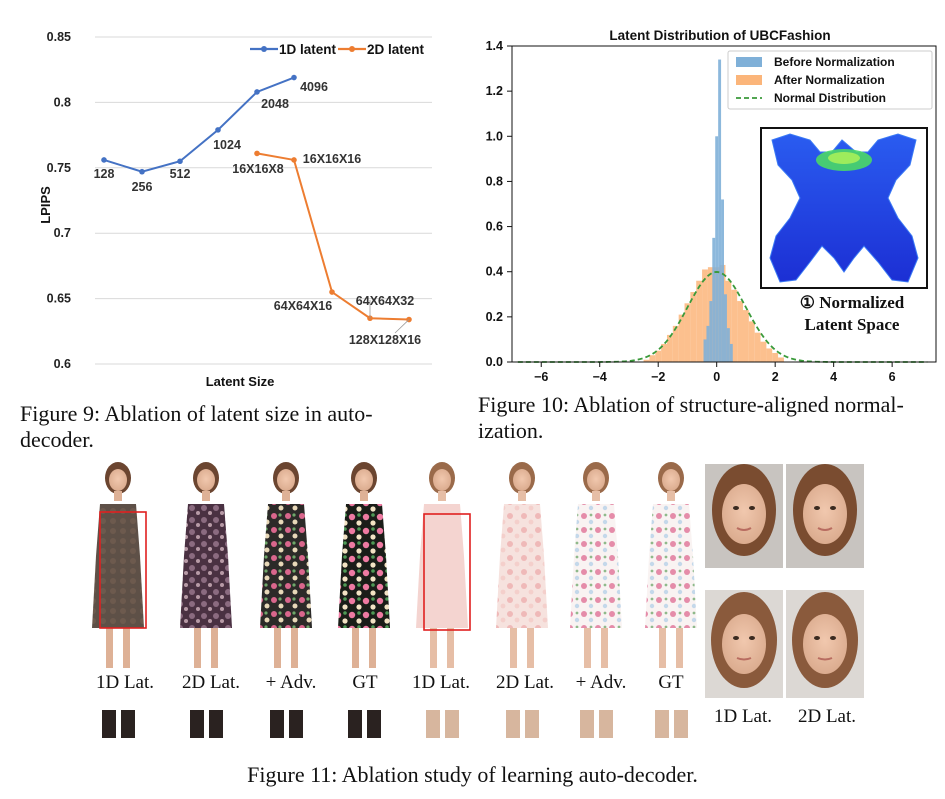 The height and width of the screenshot is (799, 945). Describe the element at coordinates (402, 326) in the screenshot. I see `label-leader` at that location.